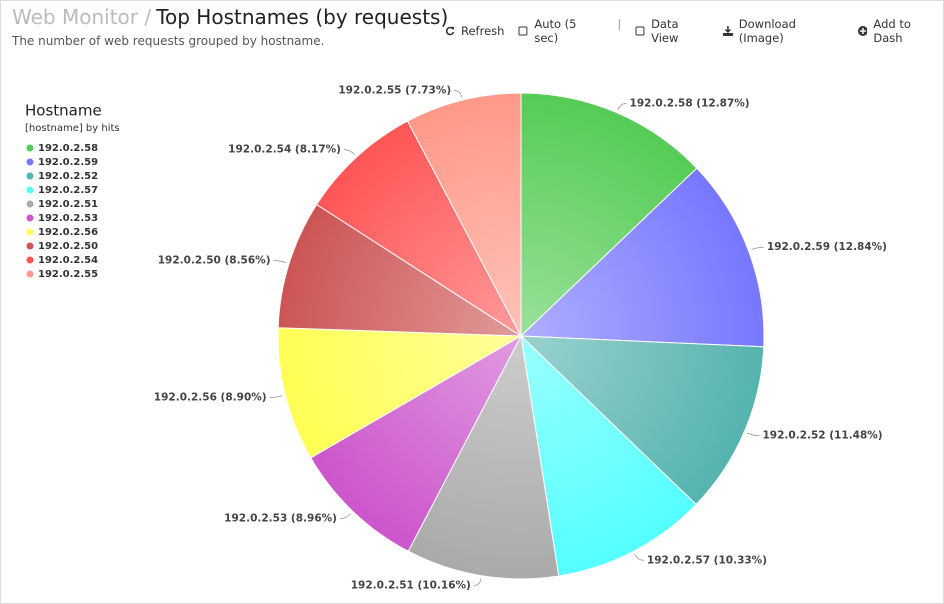  Describe the element at coordinates (68, 246) in the screenshot. I see `legend-label: 192.0.2.50` at that location.